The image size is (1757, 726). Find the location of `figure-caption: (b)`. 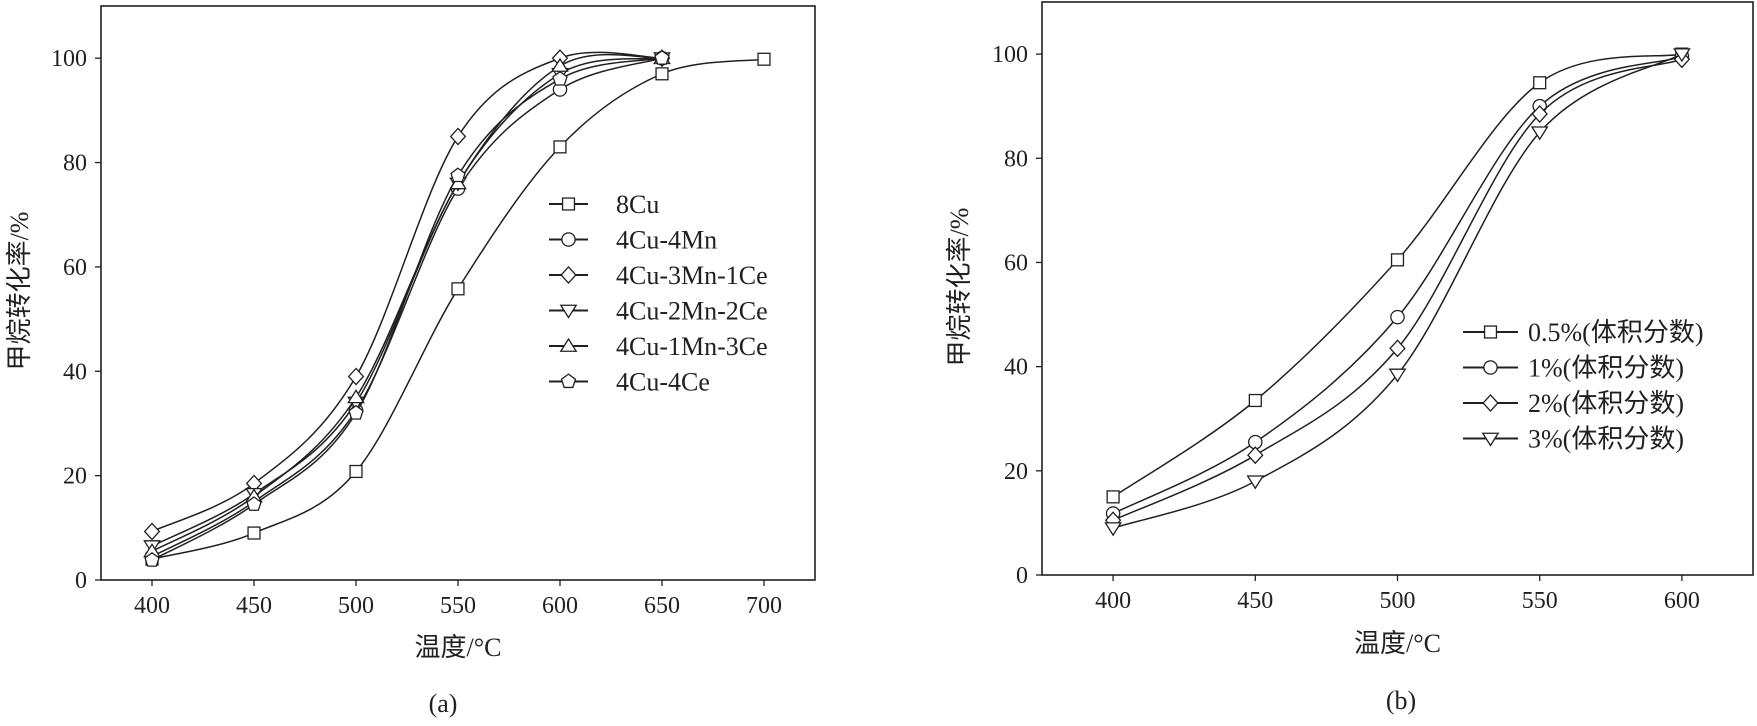

figure-caption: (b) is located at coordinates (1401, 700).